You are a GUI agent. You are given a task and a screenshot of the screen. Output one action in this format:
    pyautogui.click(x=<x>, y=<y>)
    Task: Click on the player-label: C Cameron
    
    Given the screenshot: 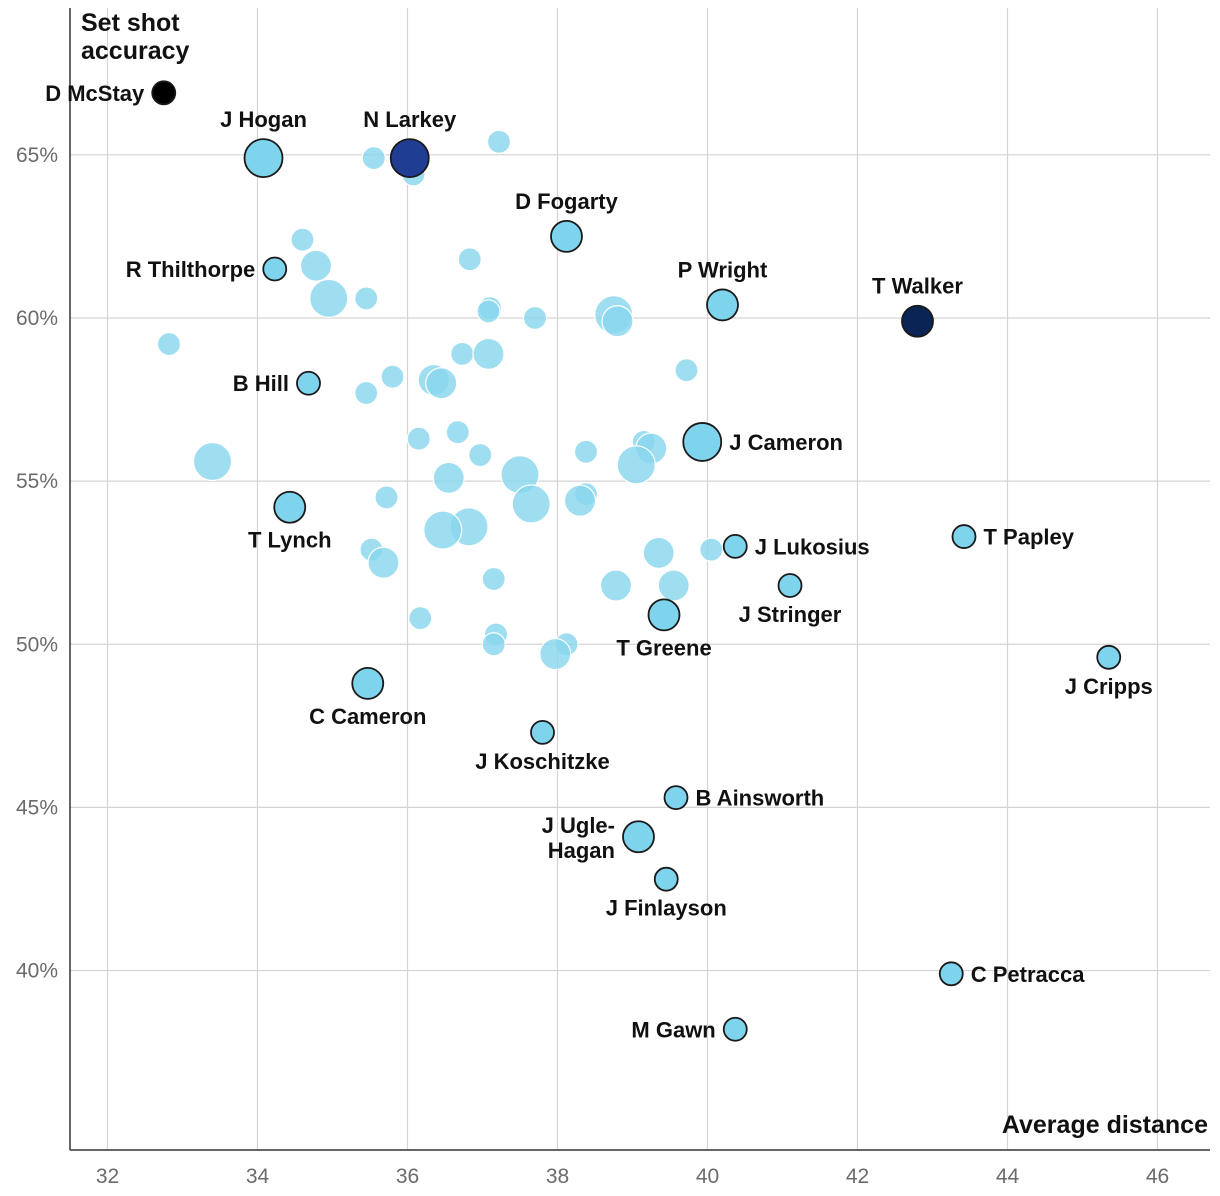 What is the action you would take?
    pyautogui.click(x=367, y=716)
    